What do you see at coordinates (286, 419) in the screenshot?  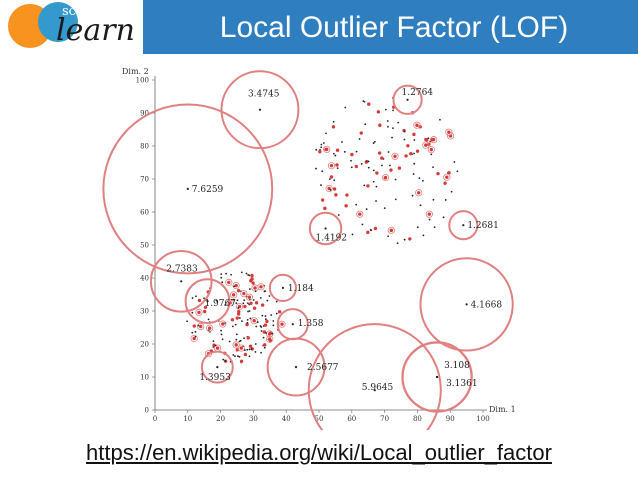 I see `x-tick-label: 40` at bounding box center [286, 419].